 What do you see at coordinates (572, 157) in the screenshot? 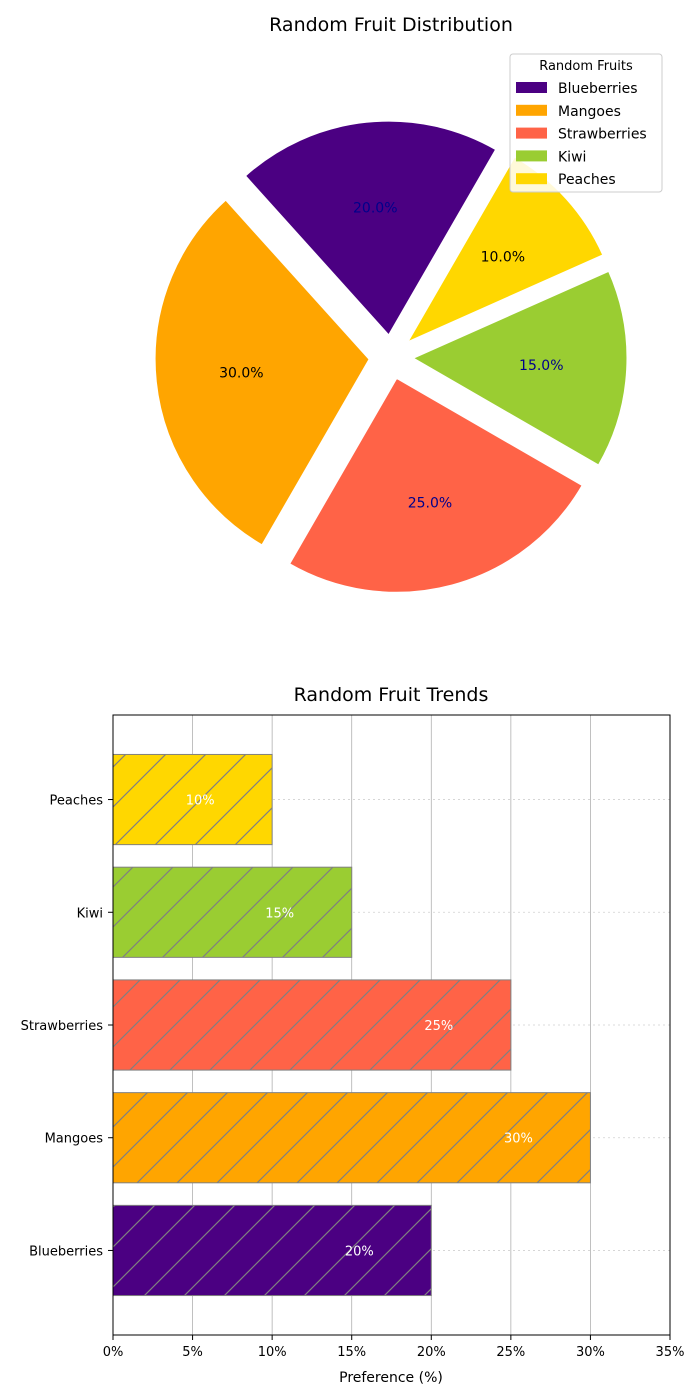
I see `legend-label-kiwi: Kiwi` at bounding box center [572, 157].